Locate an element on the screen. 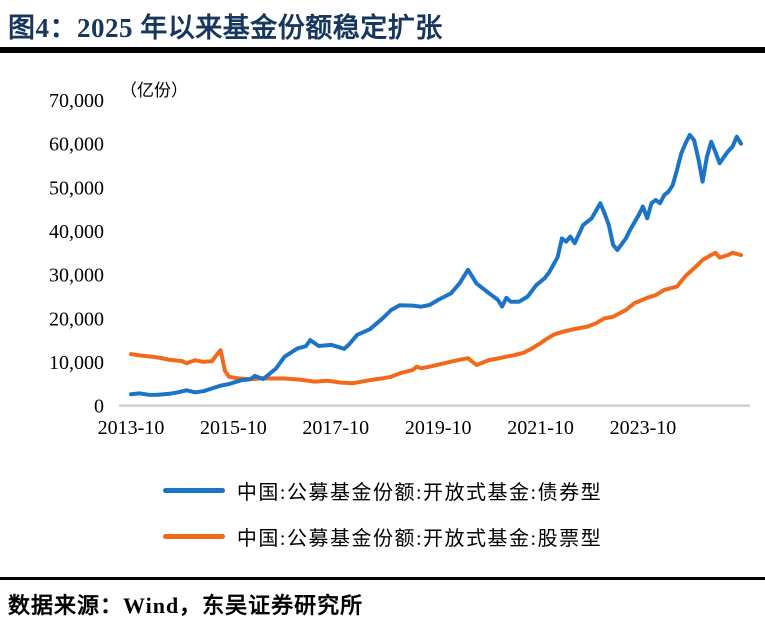  x-tick-label: 2021-10 is located at coordinates (540, 428).